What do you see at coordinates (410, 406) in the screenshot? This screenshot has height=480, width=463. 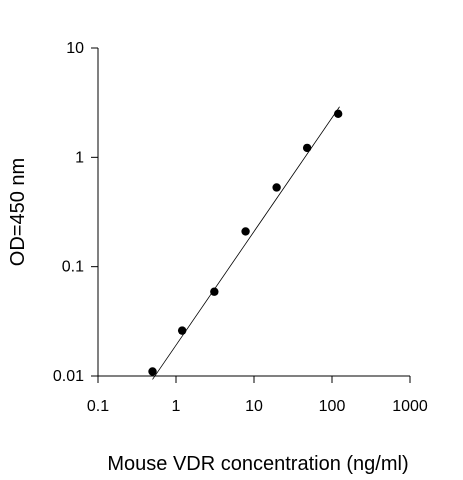 I see `x-tick-label: 1000` at bounding box center [410, 406].